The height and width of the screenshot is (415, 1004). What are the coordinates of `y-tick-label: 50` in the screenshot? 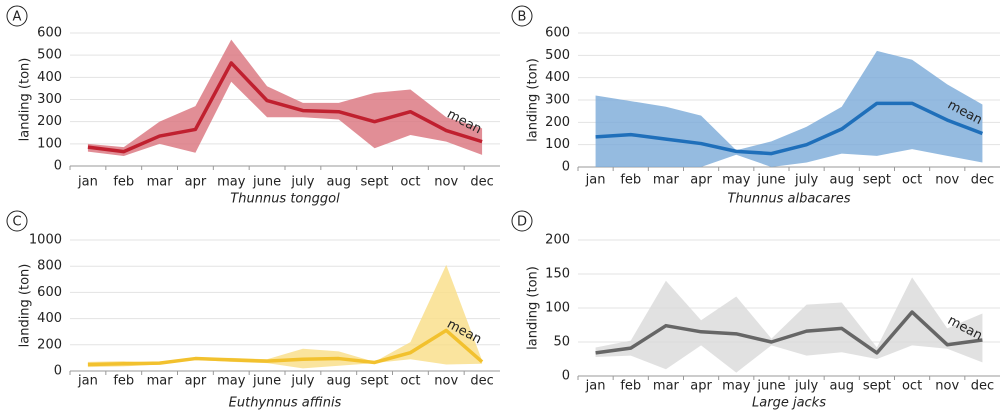 It's located at (561, 342).